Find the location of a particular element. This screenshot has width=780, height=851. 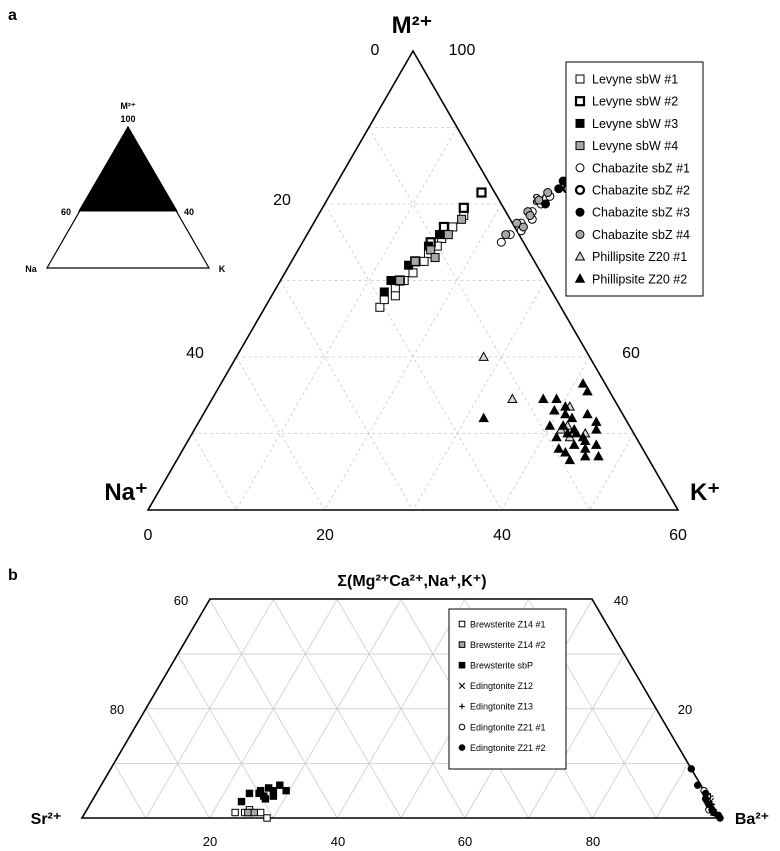

apex-label-sigma: Σ(Mg²⁺Ca²⁺,Na⁺,K⁺) is located at coordinates (411, 581).